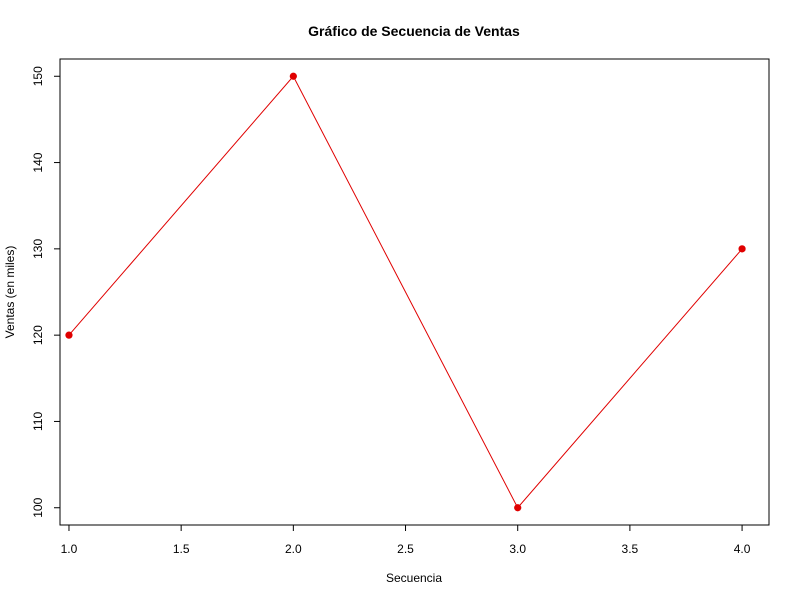 The width and height of the screenshot is (800, 600). Describe the element at coordinates (46, 292) in the screenshot. I see `y-axis: 100 110 120 130 140 150` at that location.